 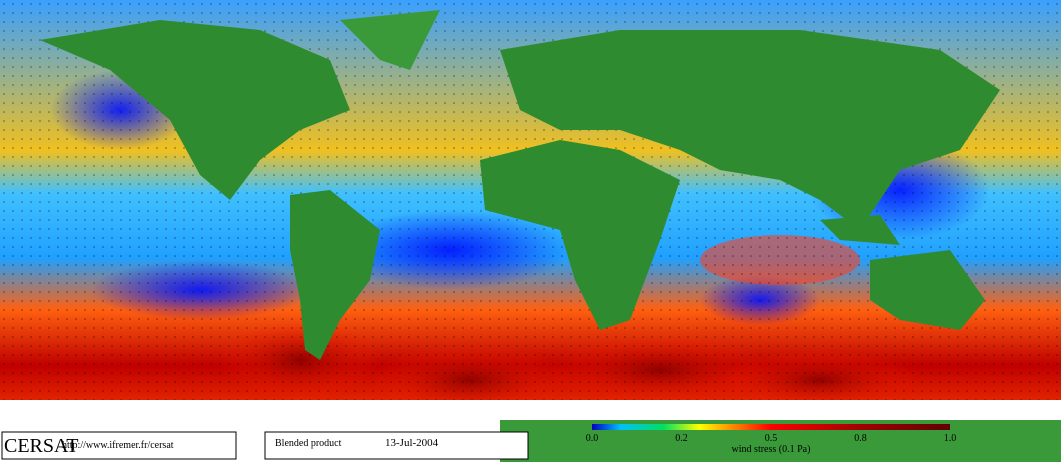 I want to click on colorbar-tick-label: 0.5, so click(x=771, y=438).